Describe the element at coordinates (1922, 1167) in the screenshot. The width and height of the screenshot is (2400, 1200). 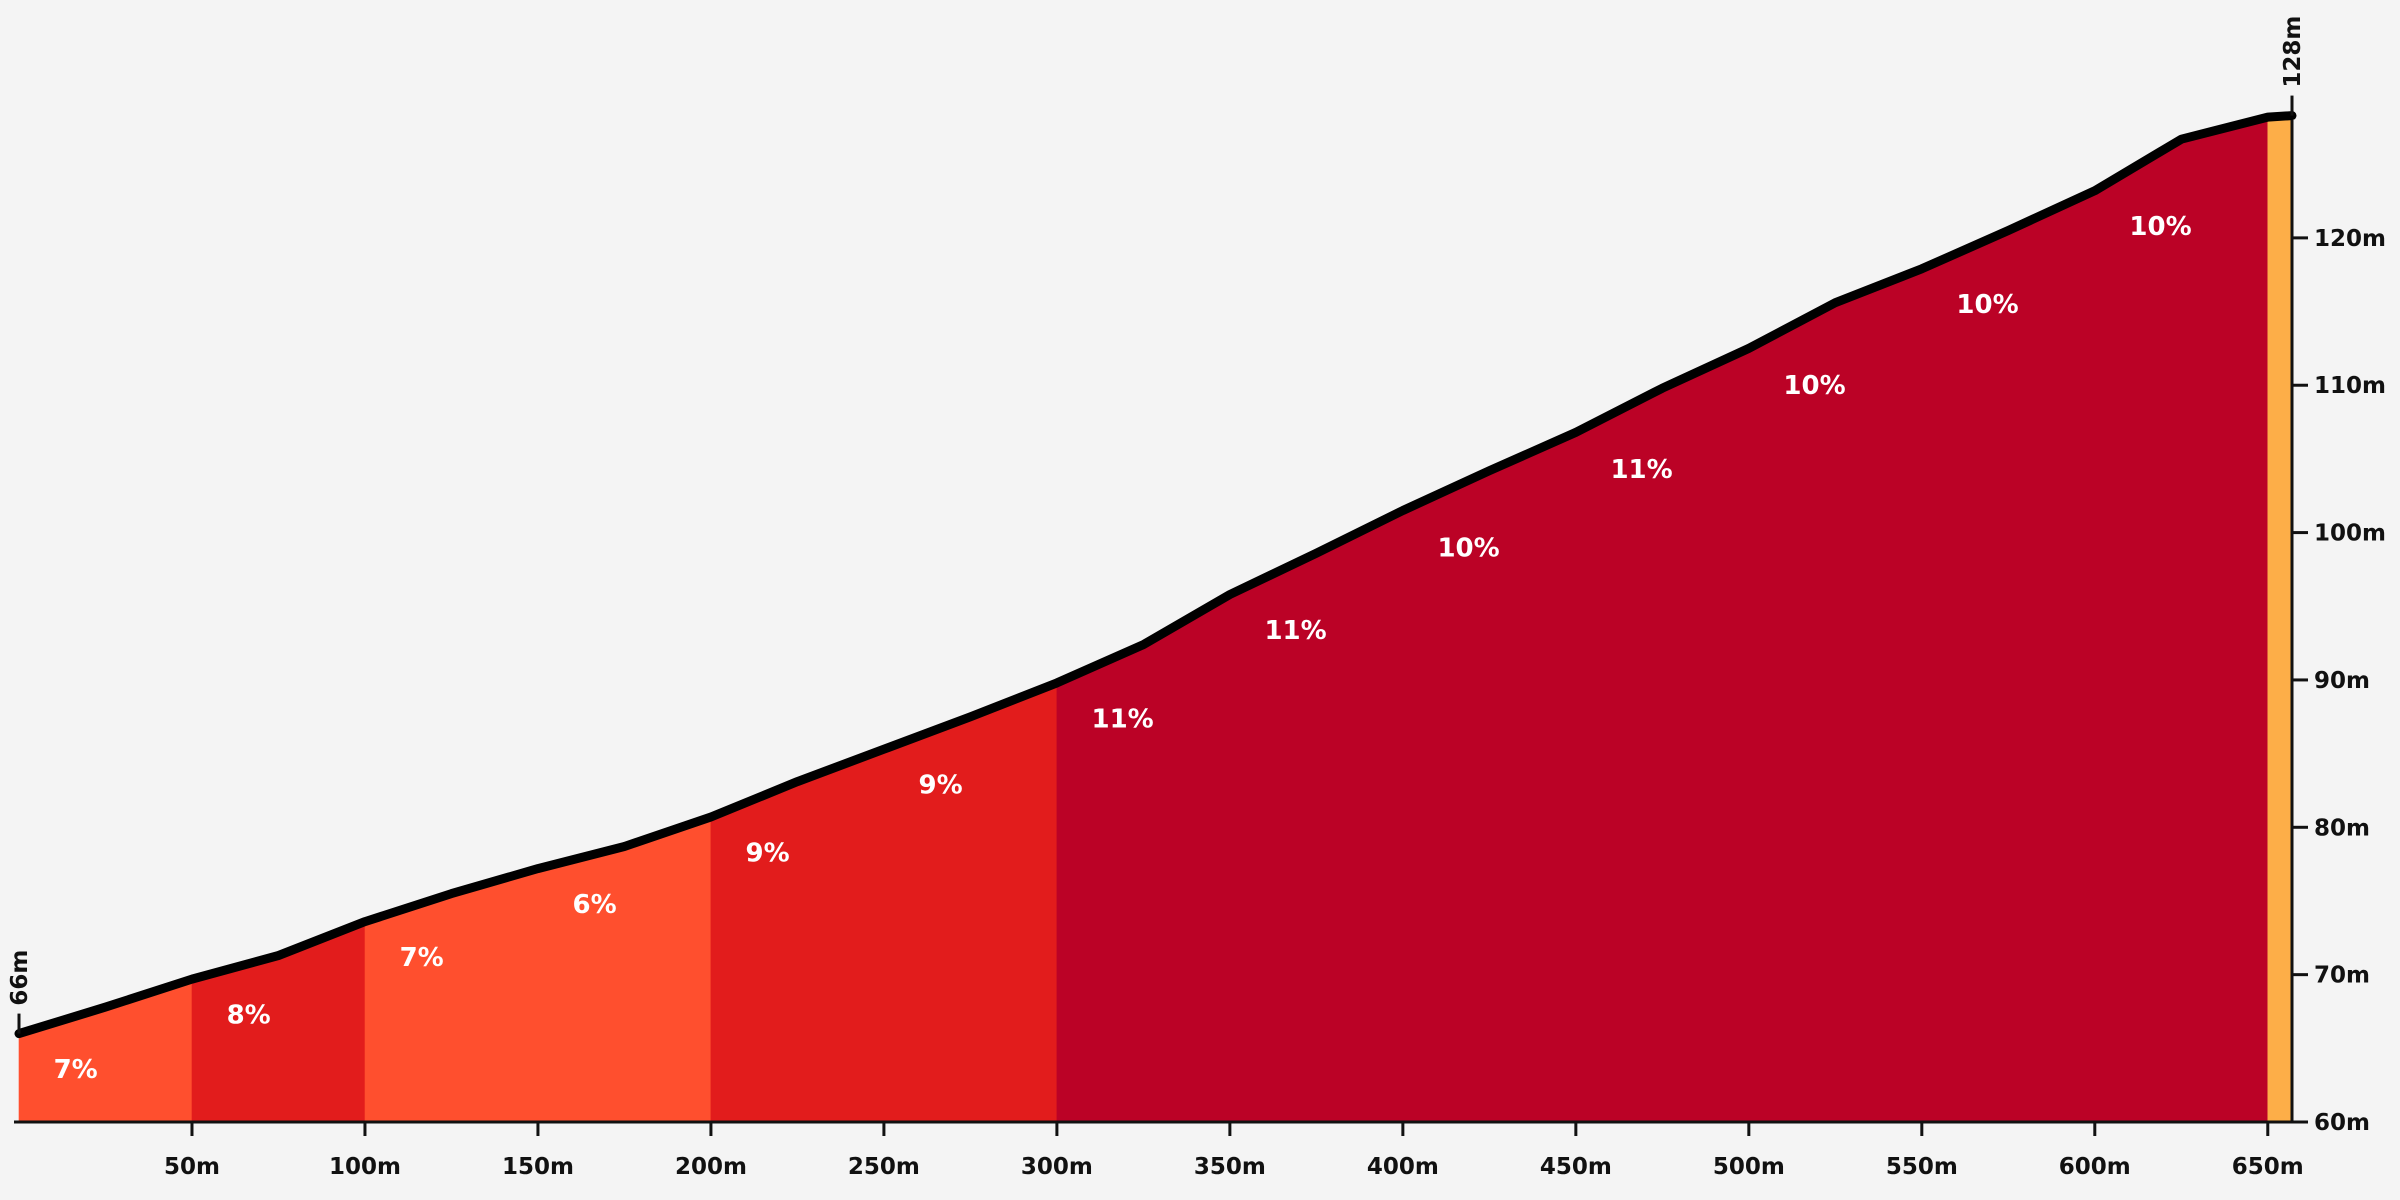
I see `x-tick-label: 550m` at that location.